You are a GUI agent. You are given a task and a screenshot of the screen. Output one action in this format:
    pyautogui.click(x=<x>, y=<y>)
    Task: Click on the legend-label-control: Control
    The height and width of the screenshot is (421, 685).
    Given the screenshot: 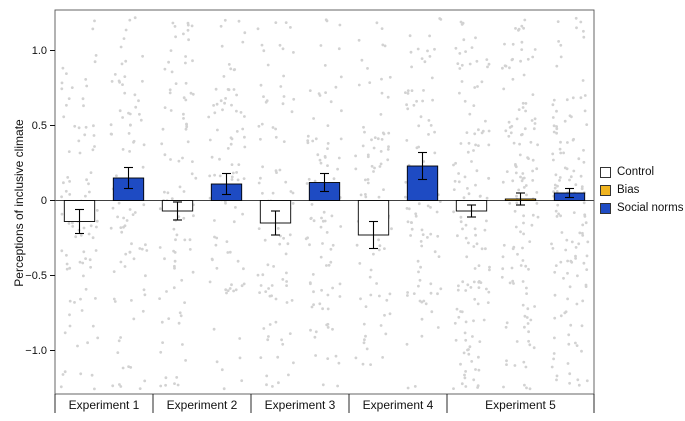 What is the action you would take?
    pyautogui.click(x=636, y=172)
    